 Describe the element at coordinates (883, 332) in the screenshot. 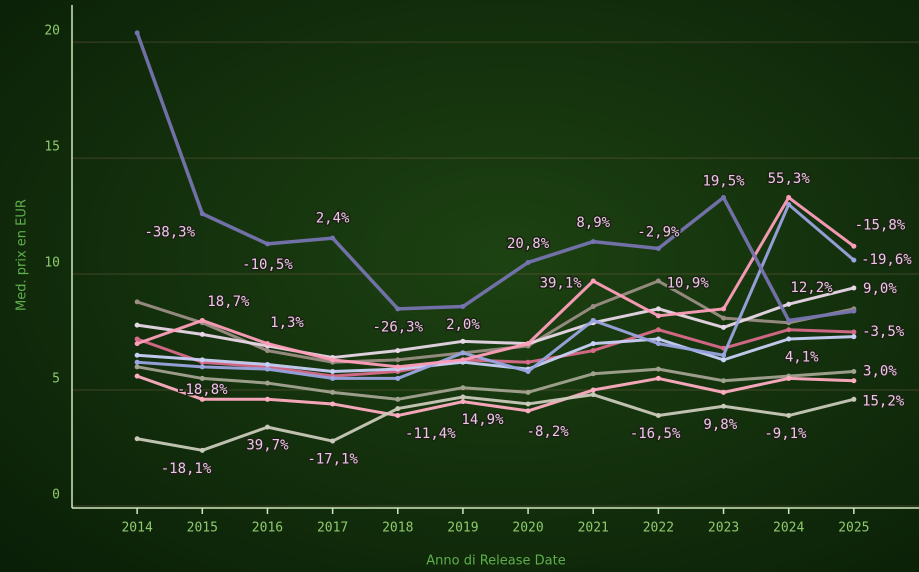

I see `annotation: -3,5%` at that location.